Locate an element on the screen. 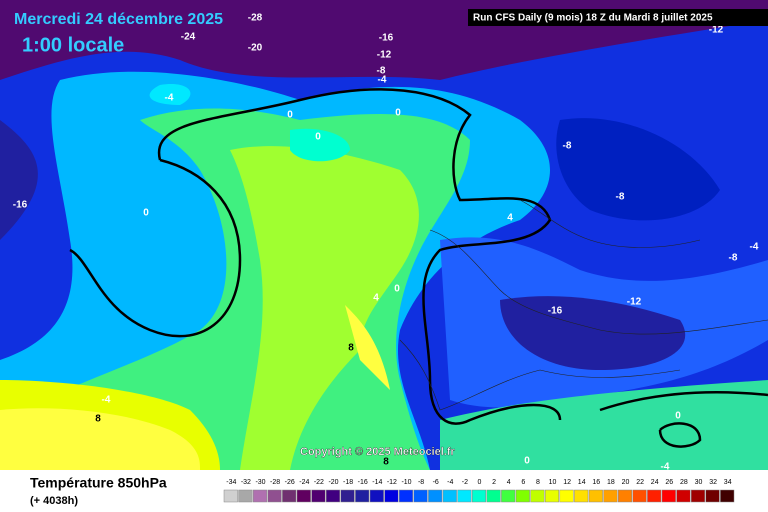 The width and height of the screenshot is (768, 512). scale-label: 28 is located at coordinates (684, 482).